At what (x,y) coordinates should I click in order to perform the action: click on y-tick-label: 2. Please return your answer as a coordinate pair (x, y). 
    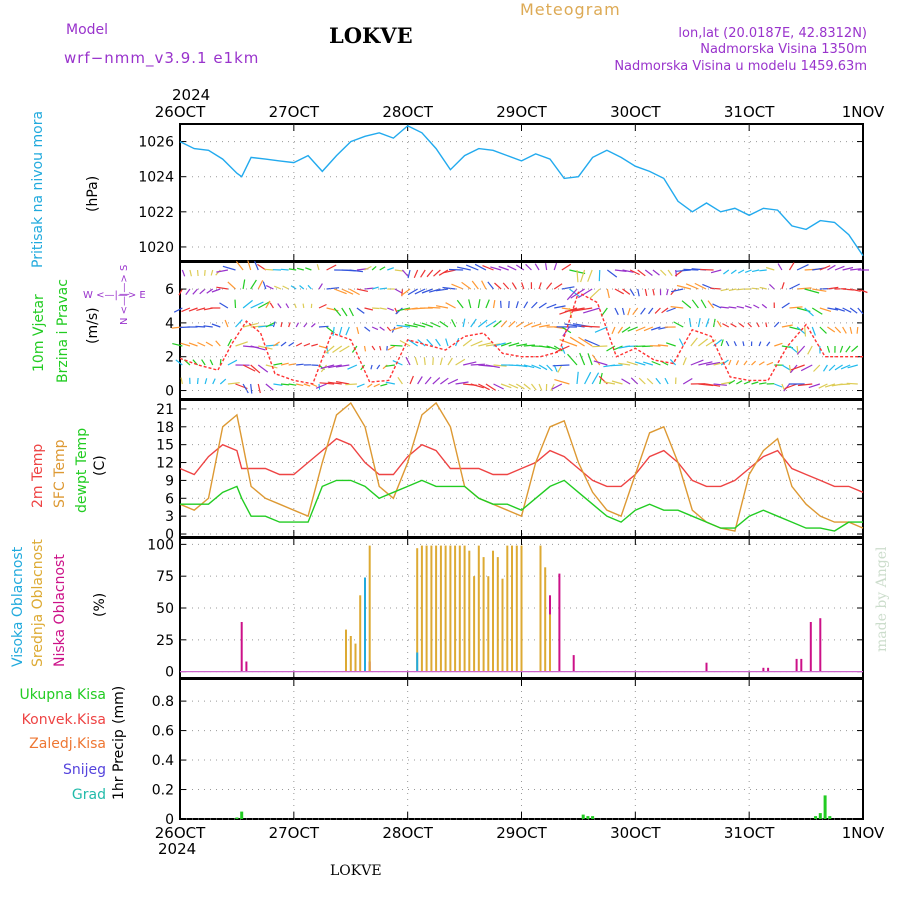
    Looking at the image, I should click on (169, 358).